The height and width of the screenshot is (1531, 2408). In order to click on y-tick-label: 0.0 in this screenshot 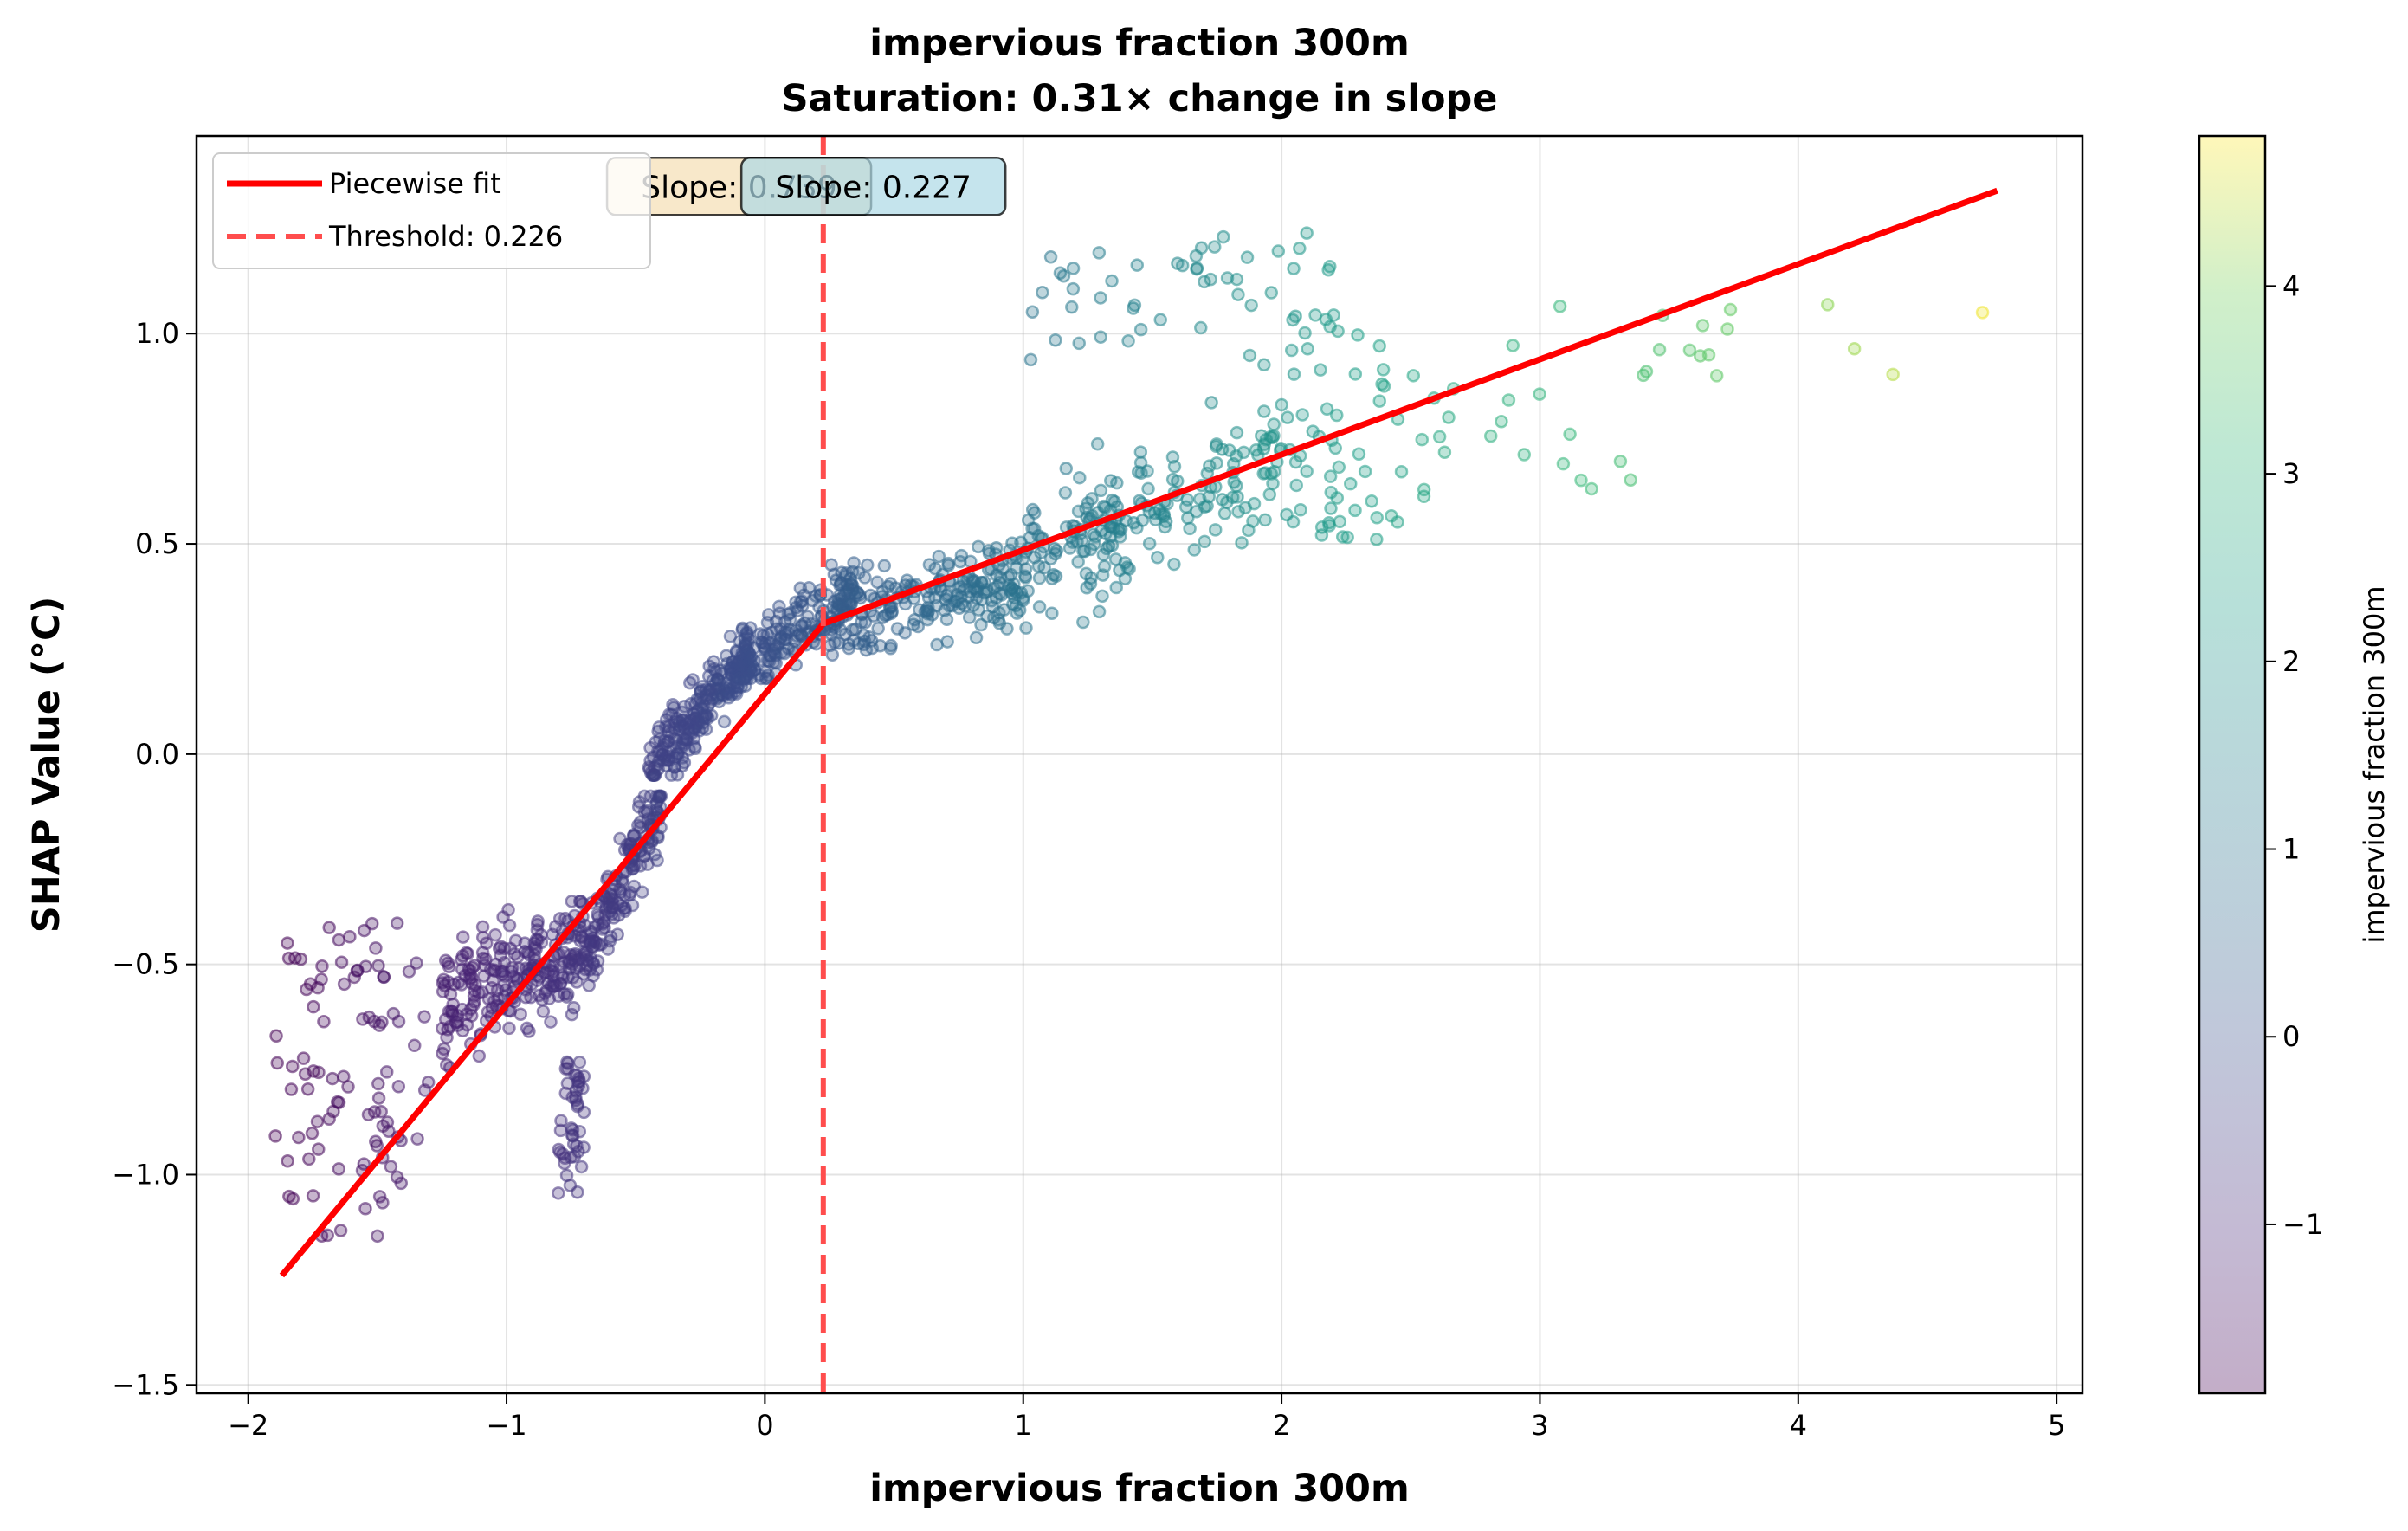, I will do `click(157, 754)`.